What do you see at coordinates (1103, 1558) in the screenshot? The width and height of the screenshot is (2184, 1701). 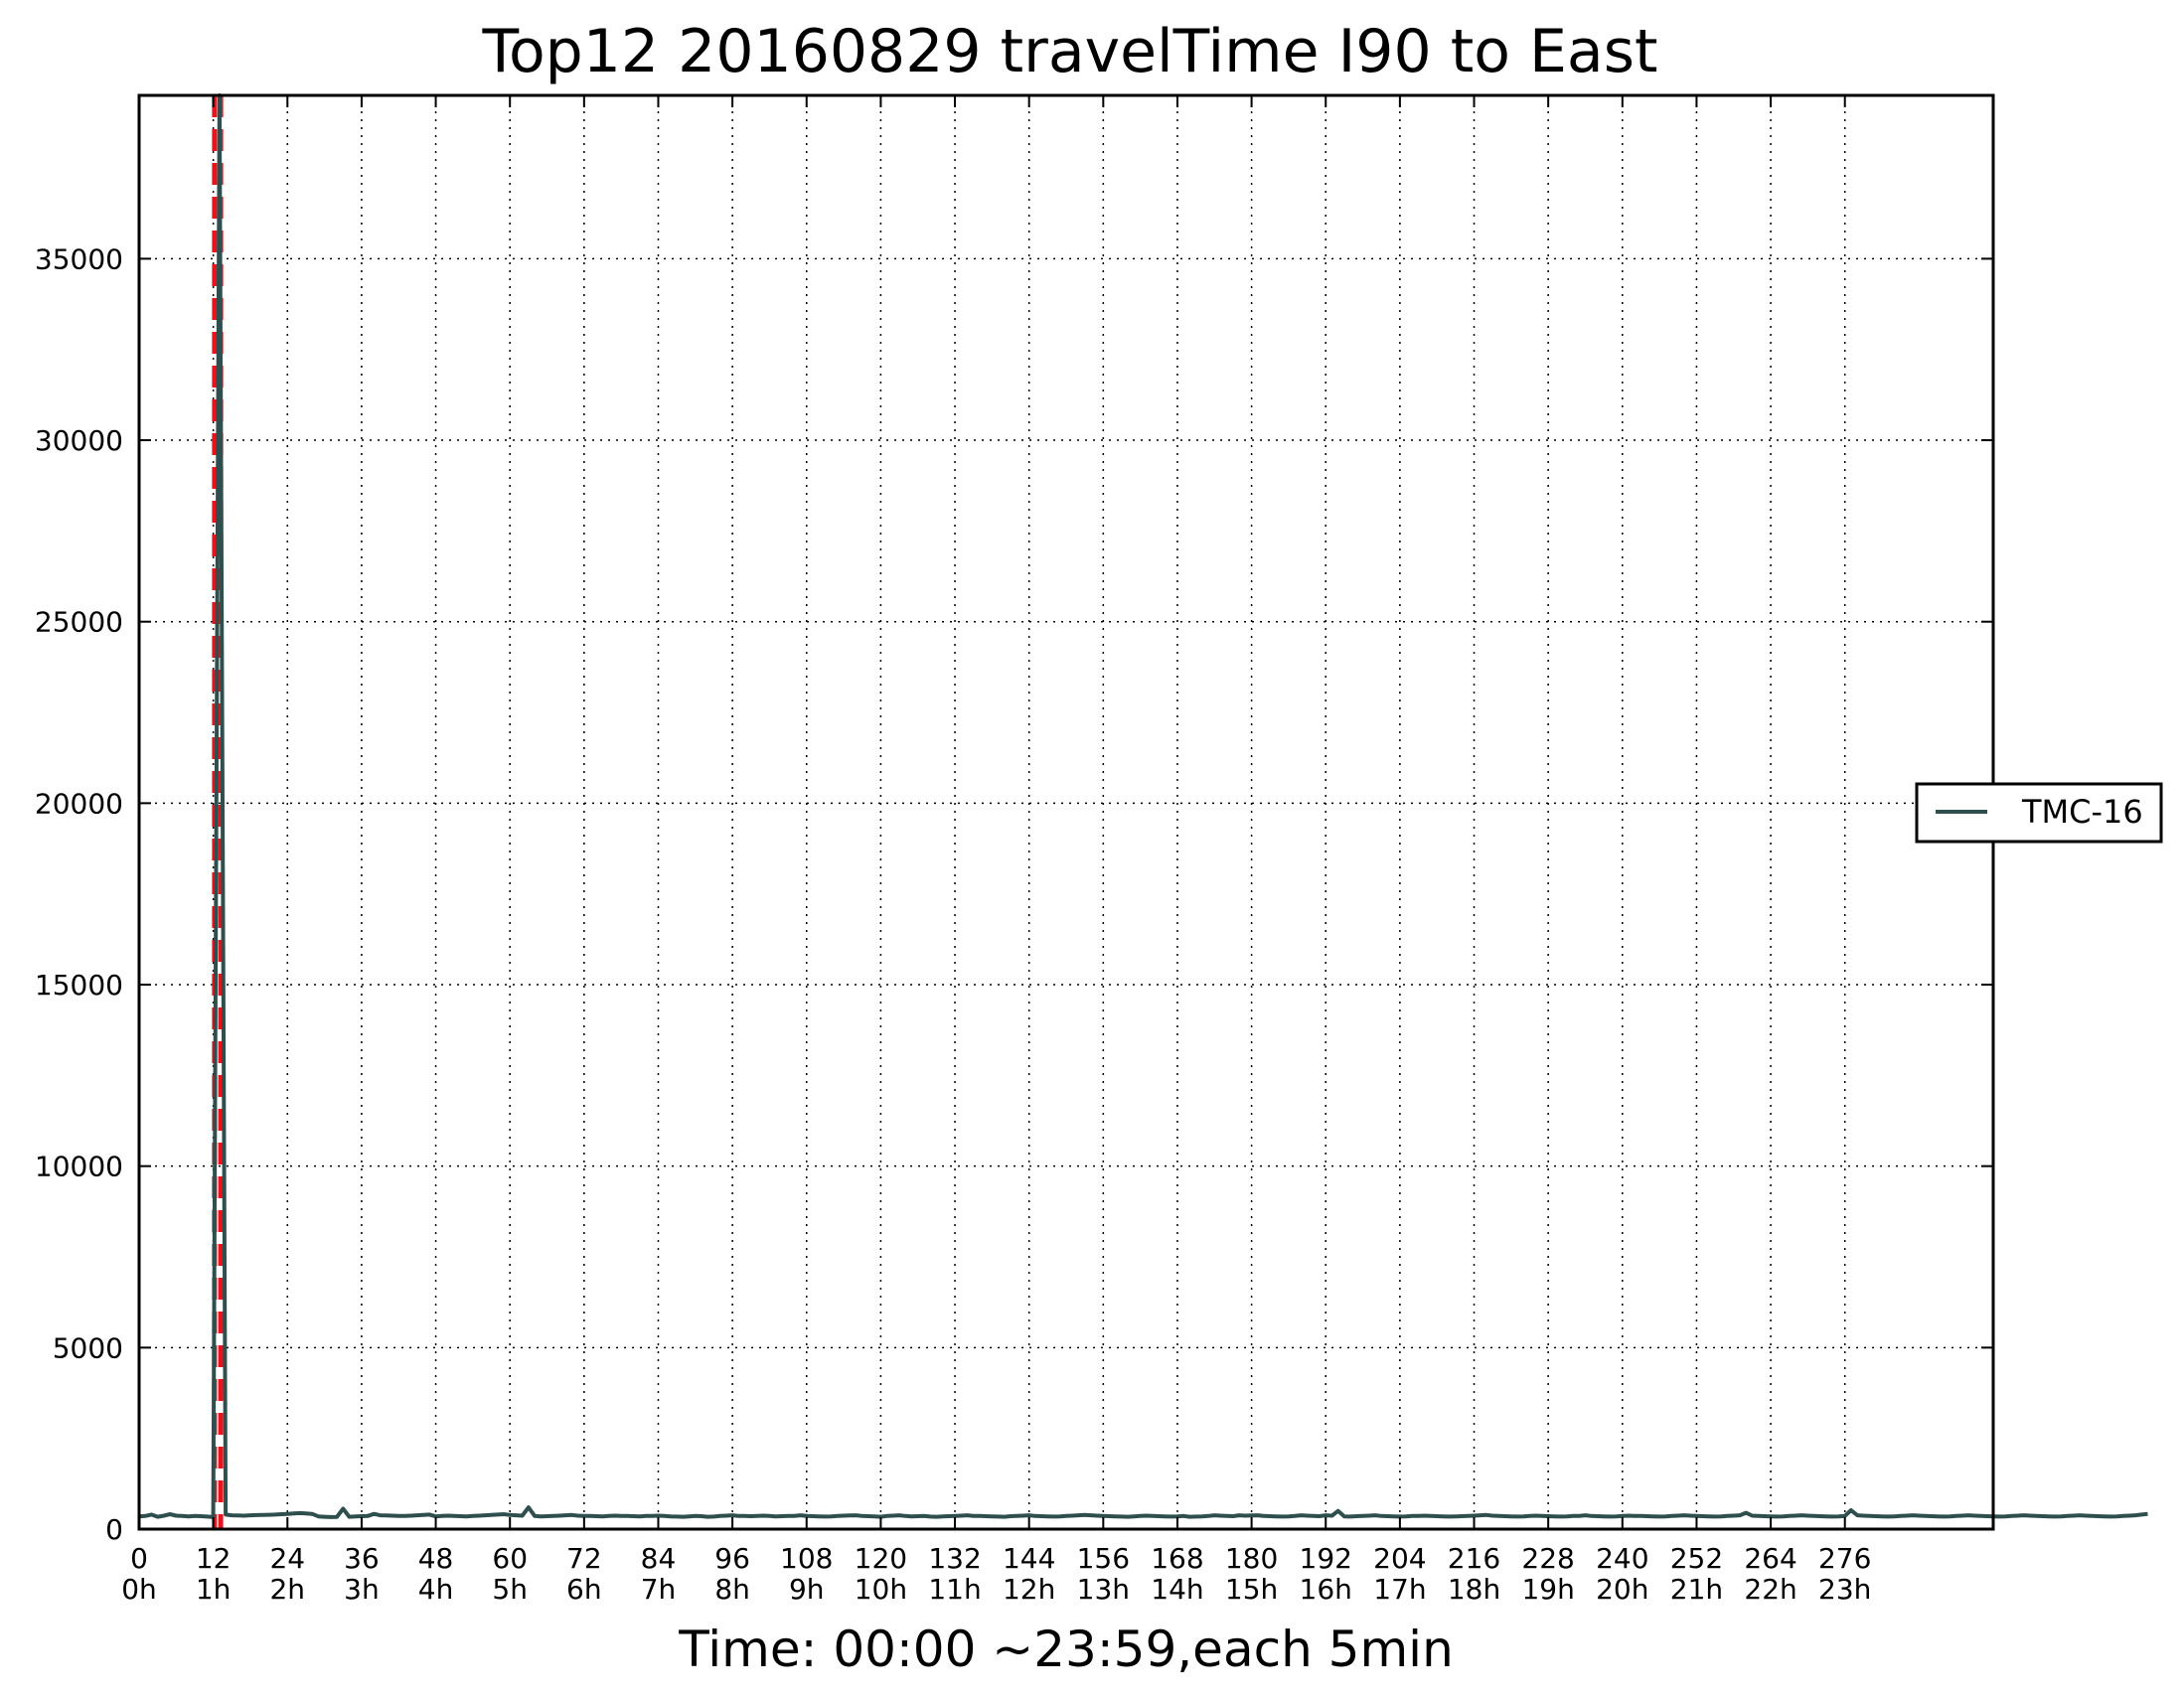 I see `x-tick-label: 156` at bounding box center [1103, 1558].